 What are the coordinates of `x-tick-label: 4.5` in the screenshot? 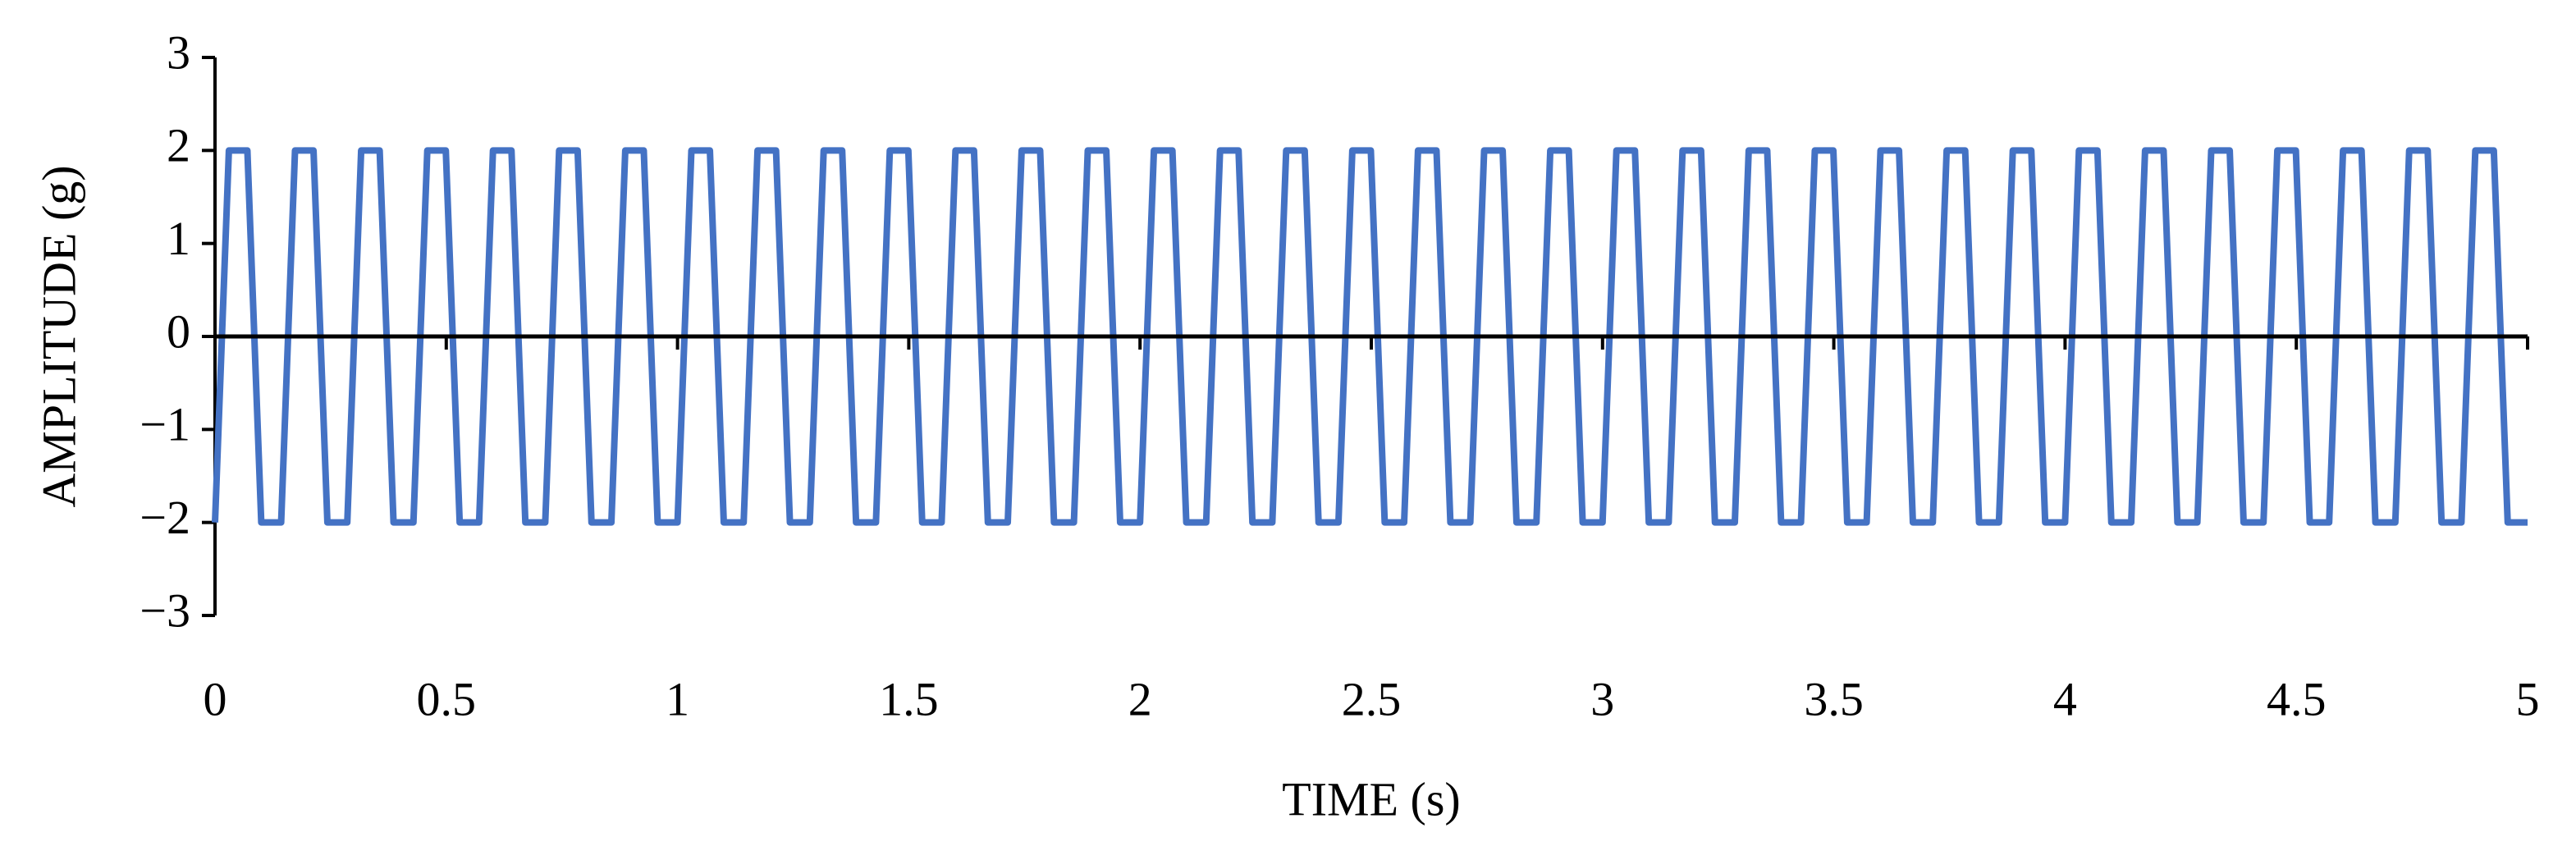 It's located at (2297, 698).